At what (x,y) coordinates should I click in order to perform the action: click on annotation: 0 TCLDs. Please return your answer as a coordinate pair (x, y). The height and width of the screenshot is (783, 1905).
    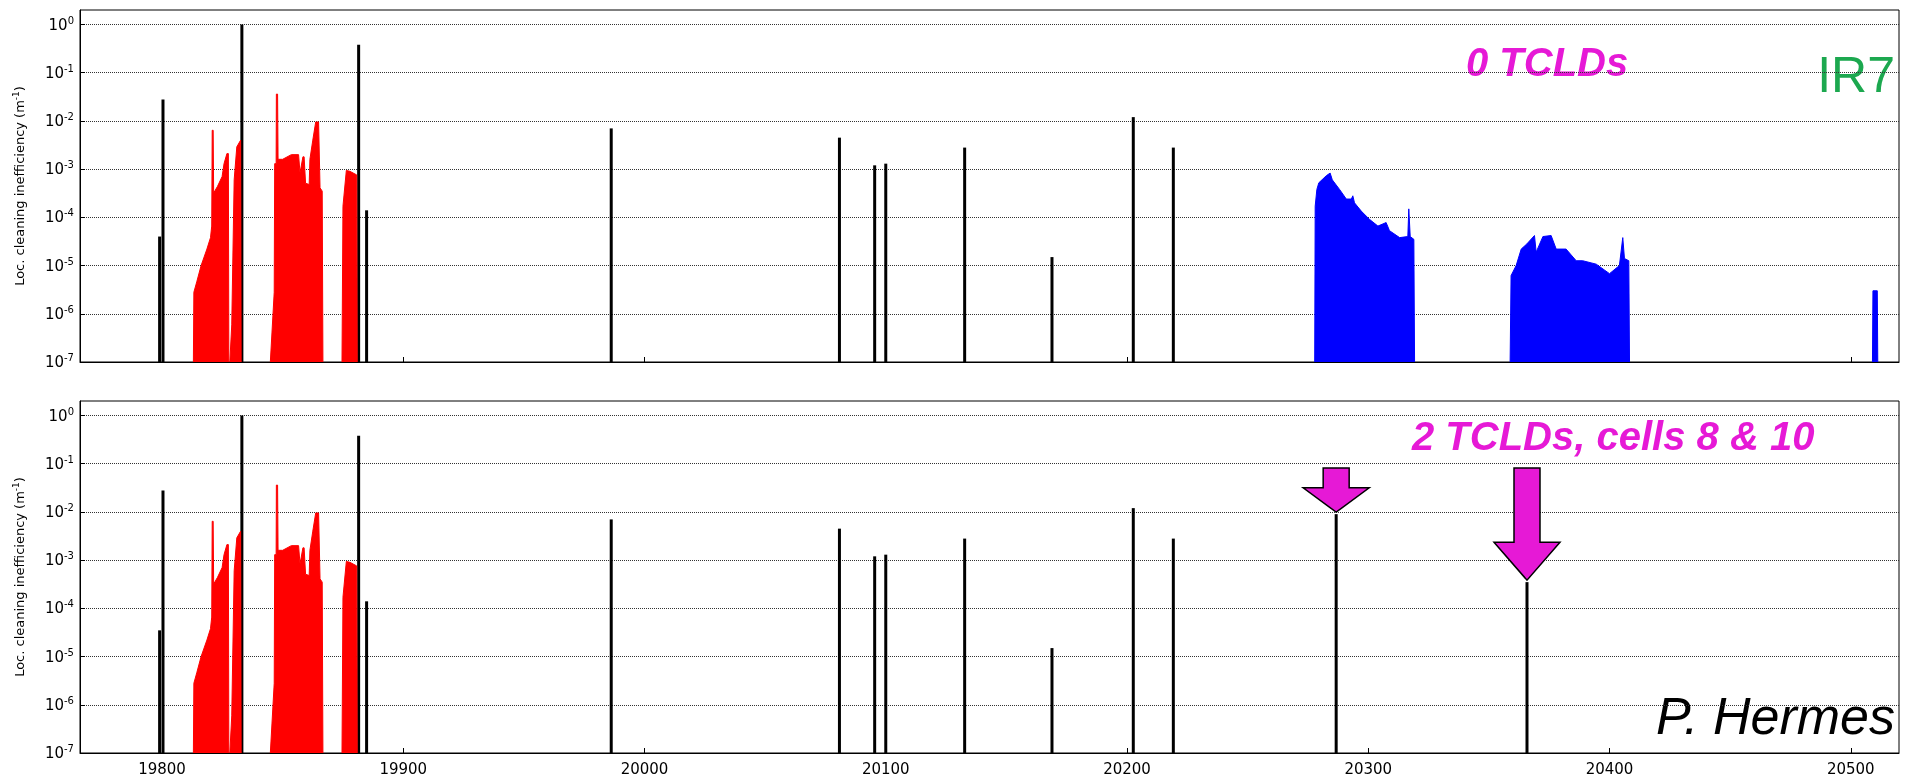
    Looking at the image, I should click on (1547, 62).